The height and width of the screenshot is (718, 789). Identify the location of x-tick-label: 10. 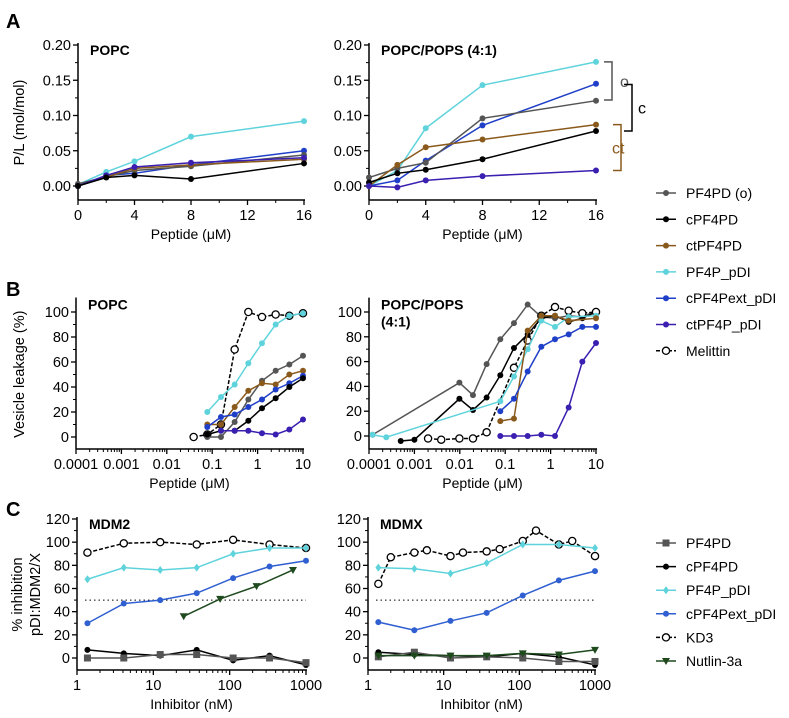
(444, 686).